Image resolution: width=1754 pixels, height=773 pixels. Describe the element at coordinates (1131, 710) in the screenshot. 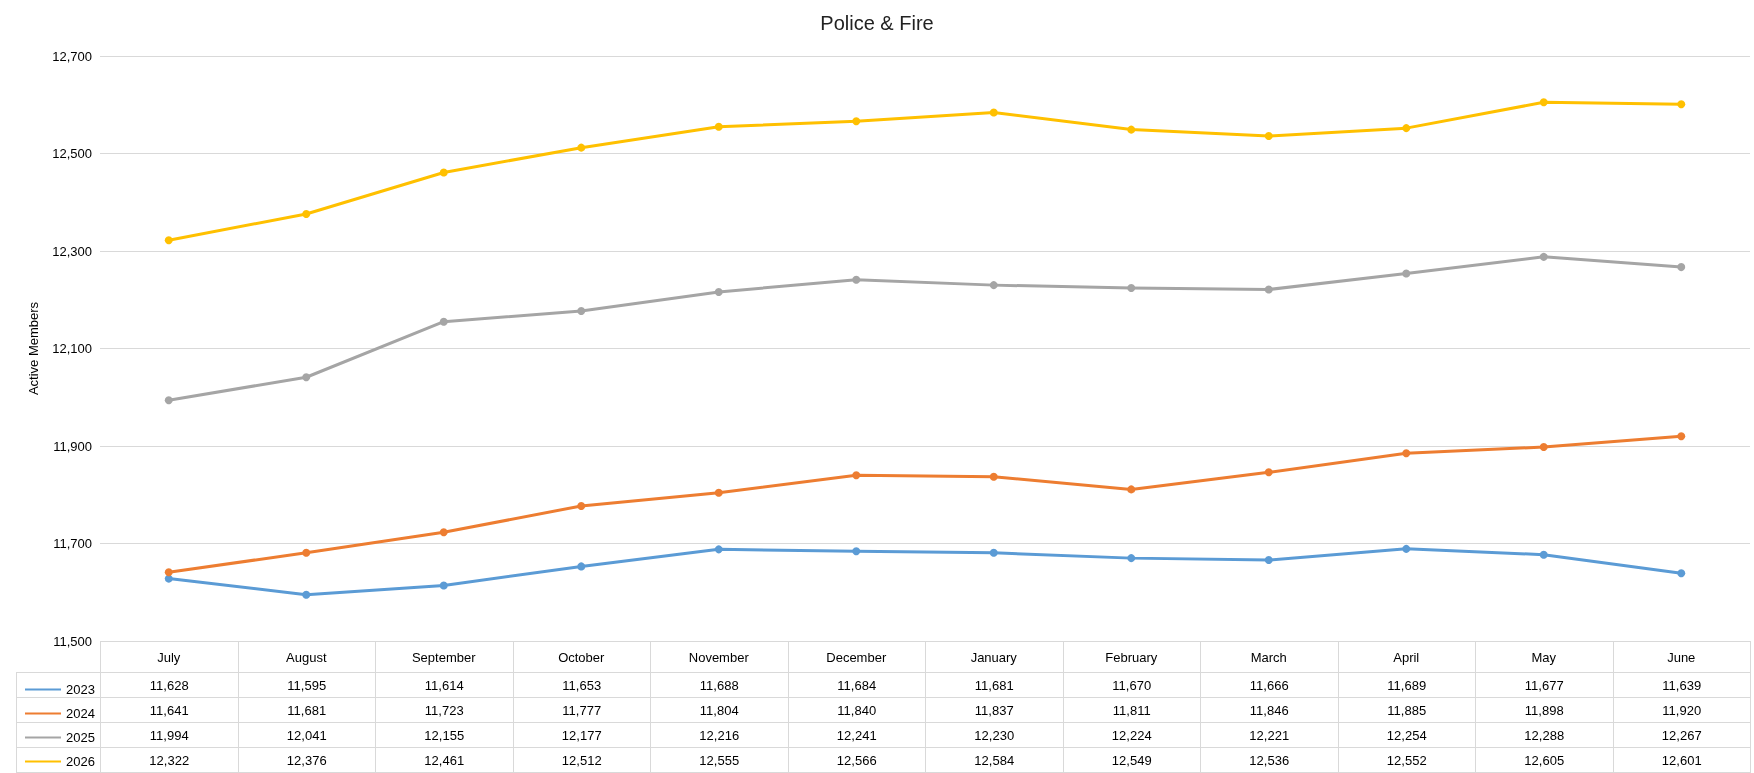

I see `data-label: 11,811` at that location.